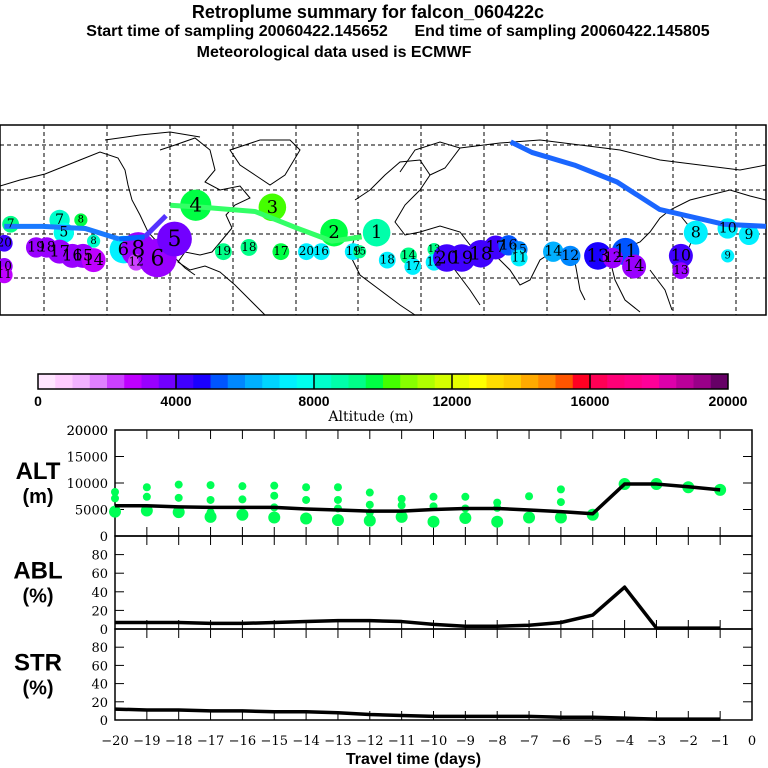  What do you see at coordinates (38, 401) in the screenshot?
I see `colorbar-tick-label: 0` at bounding box center [38, 401].